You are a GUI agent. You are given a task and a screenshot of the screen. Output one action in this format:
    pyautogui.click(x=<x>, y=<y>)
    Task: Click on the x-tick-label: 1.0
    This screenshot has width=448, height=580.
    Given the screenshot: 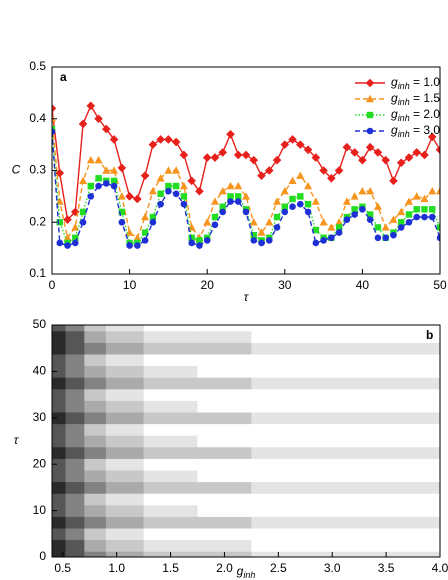 What is the action you would take?
    pyautogui.click(x=116, y=568)
    